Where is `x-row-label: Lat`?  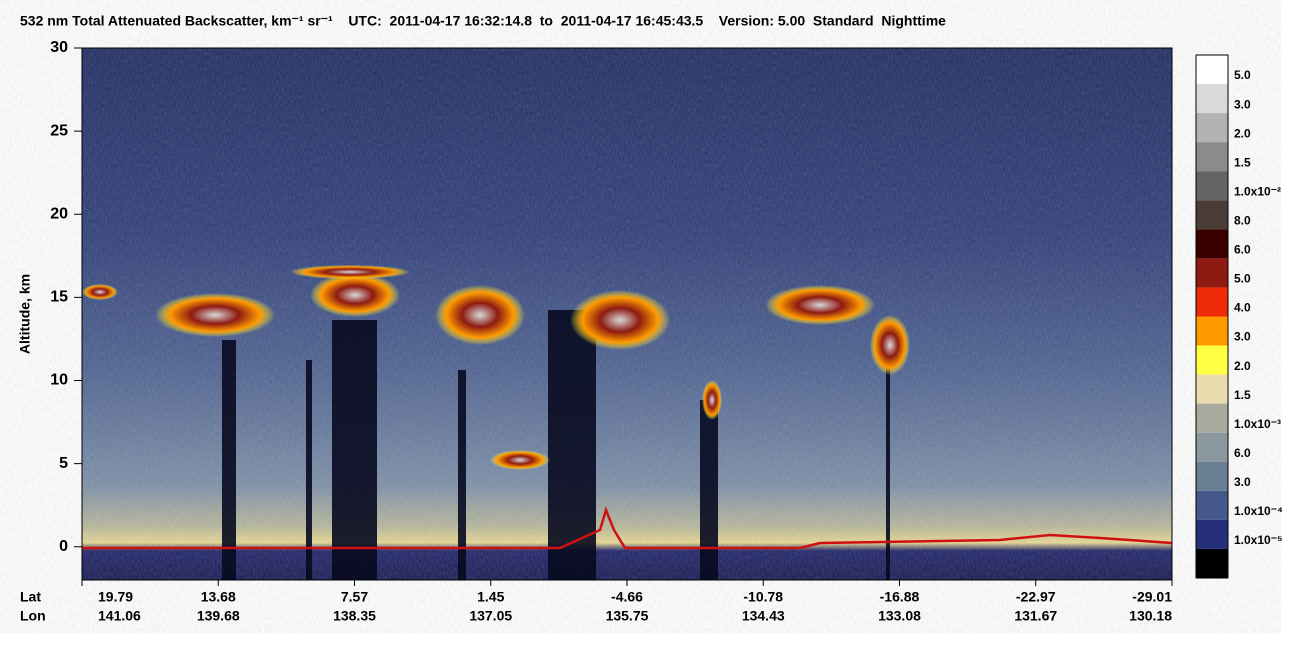
x-row-label: Lat is located at coordinates (30, 597).